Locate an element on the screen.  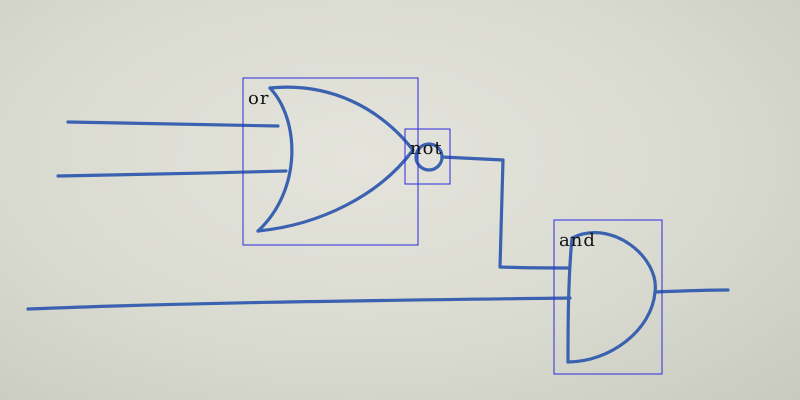
not-bounding-box is located at coordinates (427, 156).